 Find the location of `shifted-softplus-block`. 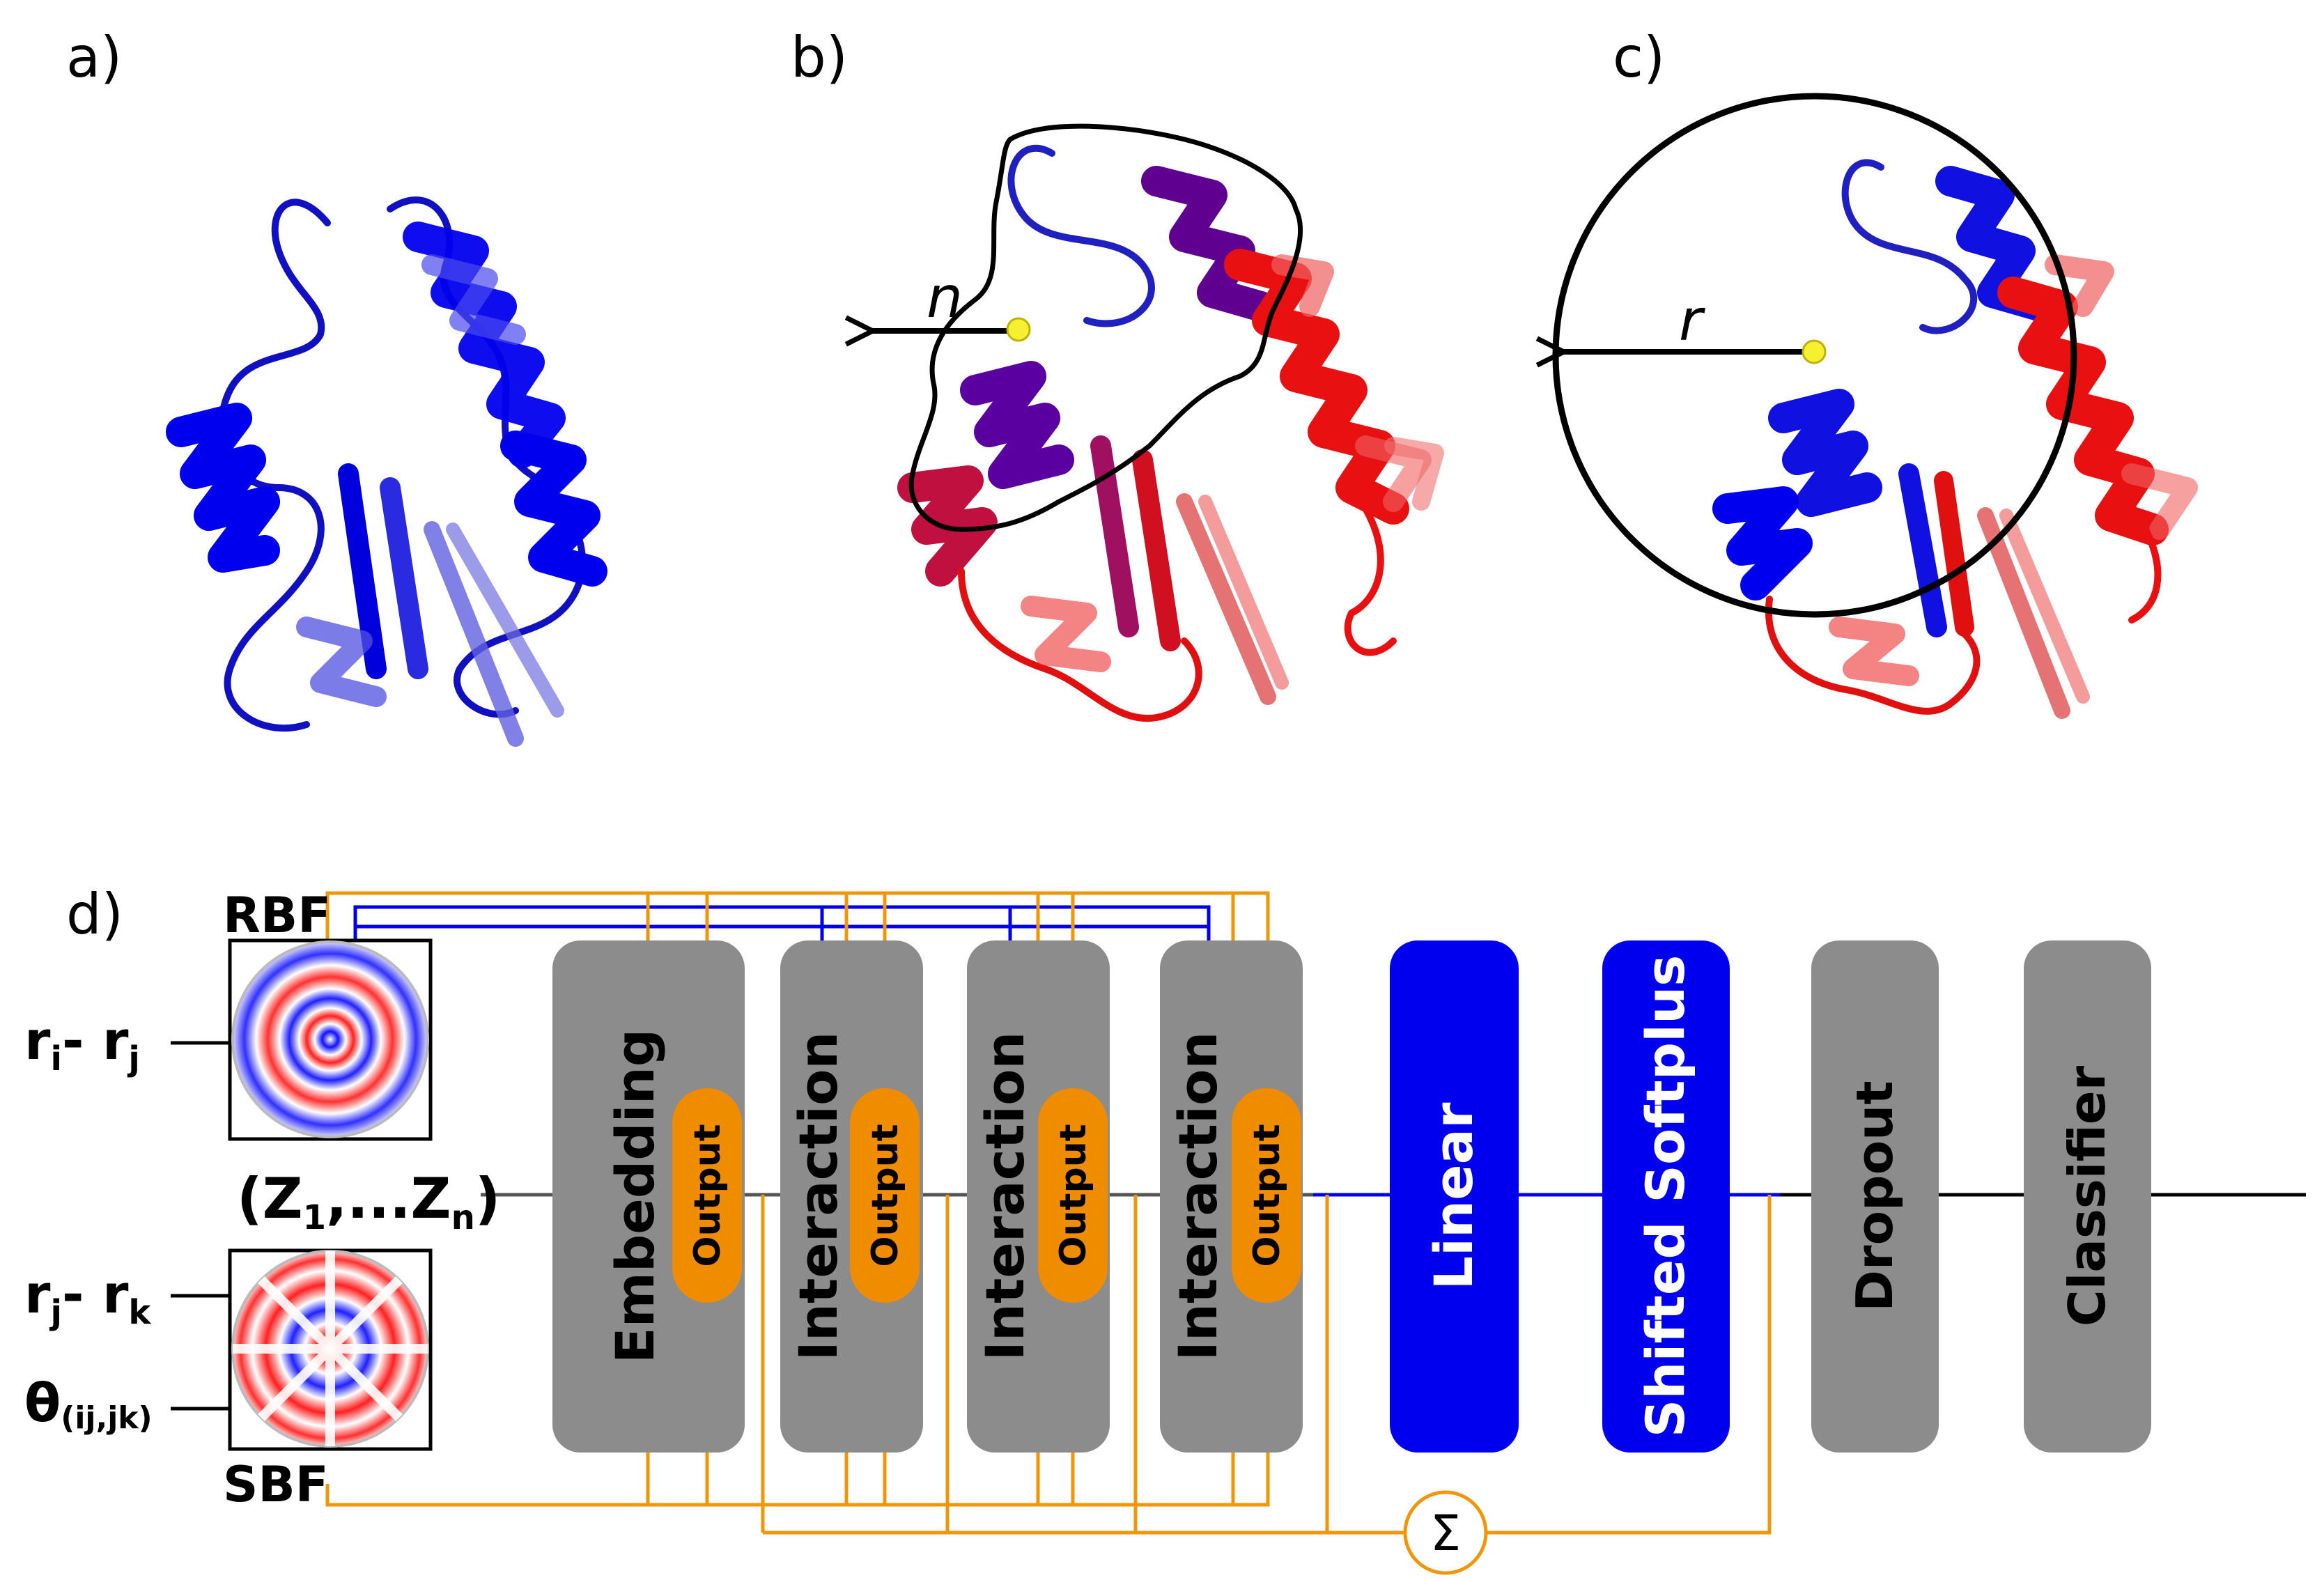

shifted-softplus-block is located at coordinates (1666, 1197).